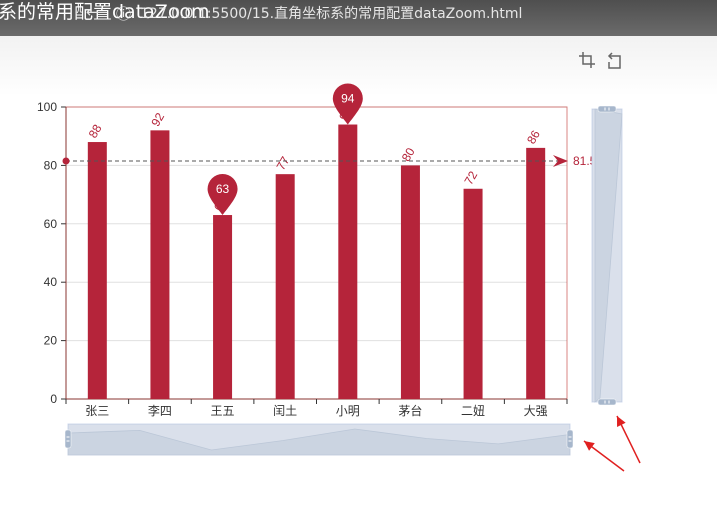 This screenshot has height=508, width=717. What do you see at coordinates (560, 161) in the screenshot?
I see `mark-line-arrow` at bounding box center [560, 161].